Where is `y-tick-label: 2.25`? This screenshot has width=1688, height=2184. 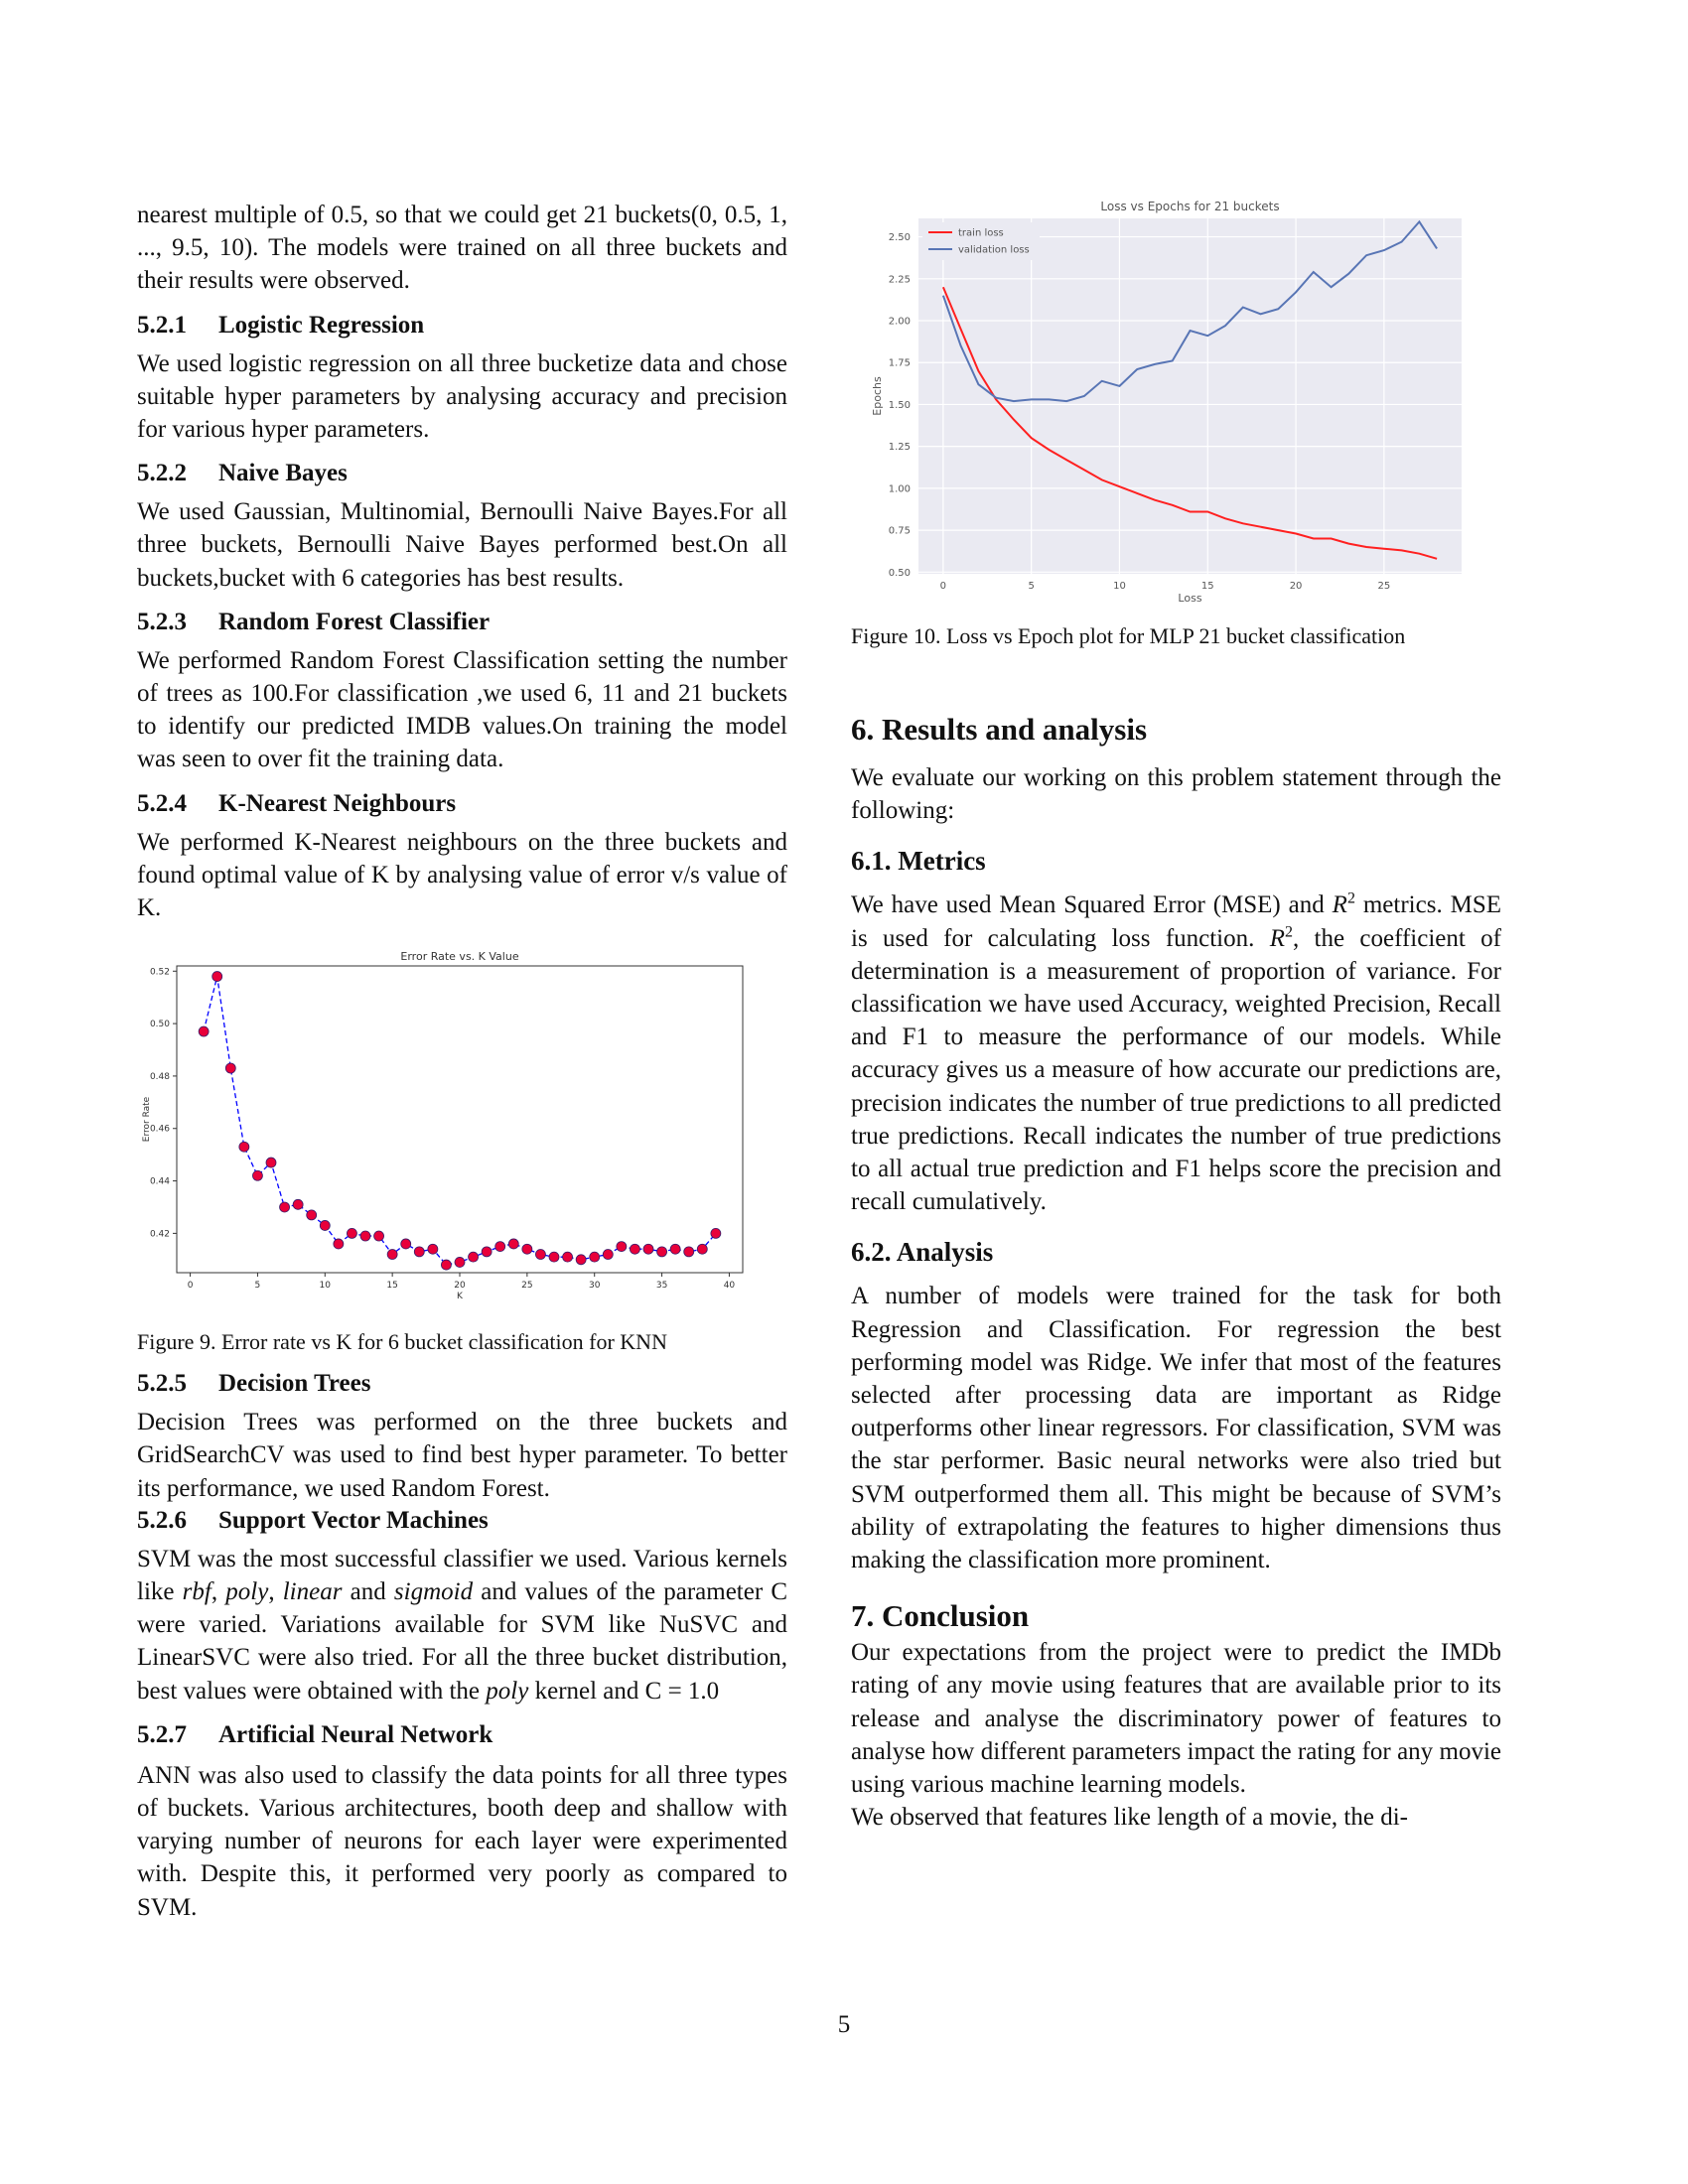 y-tick-label: 2.25 is located at coordinates (900, 279).